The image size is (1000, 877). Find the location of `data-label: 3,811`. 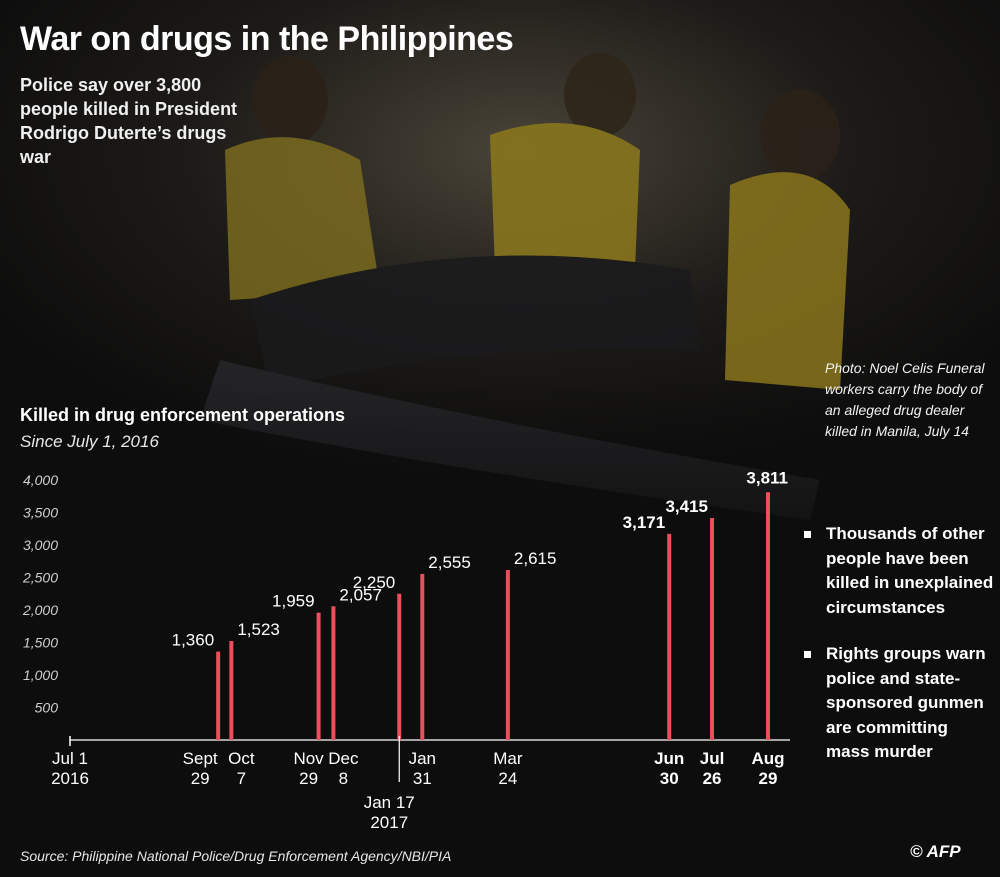

data-label: 3,811 is located at coordinates (767, 477).